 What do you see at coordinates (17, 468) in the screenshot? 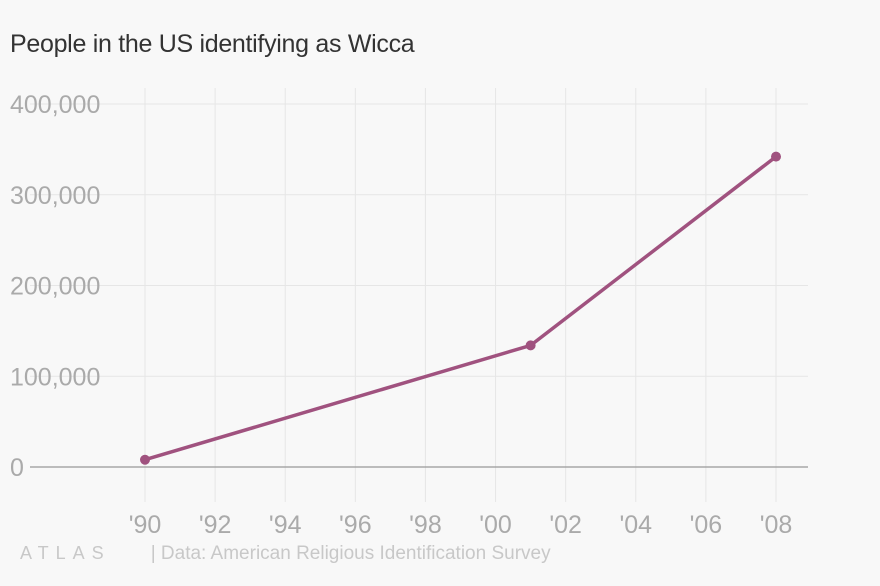
I see `y-tick-label: 0` at bounding box center [17, 468].